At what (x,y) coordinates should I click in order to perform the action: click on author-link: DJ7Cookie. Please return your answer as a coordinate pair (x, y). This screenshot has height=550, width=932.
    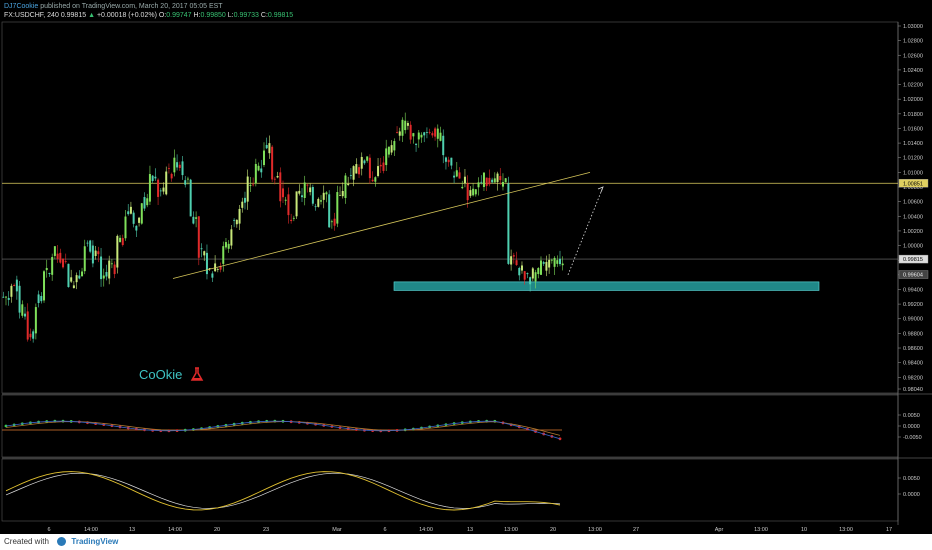
    Looking at the image, I should click on (21, 6).